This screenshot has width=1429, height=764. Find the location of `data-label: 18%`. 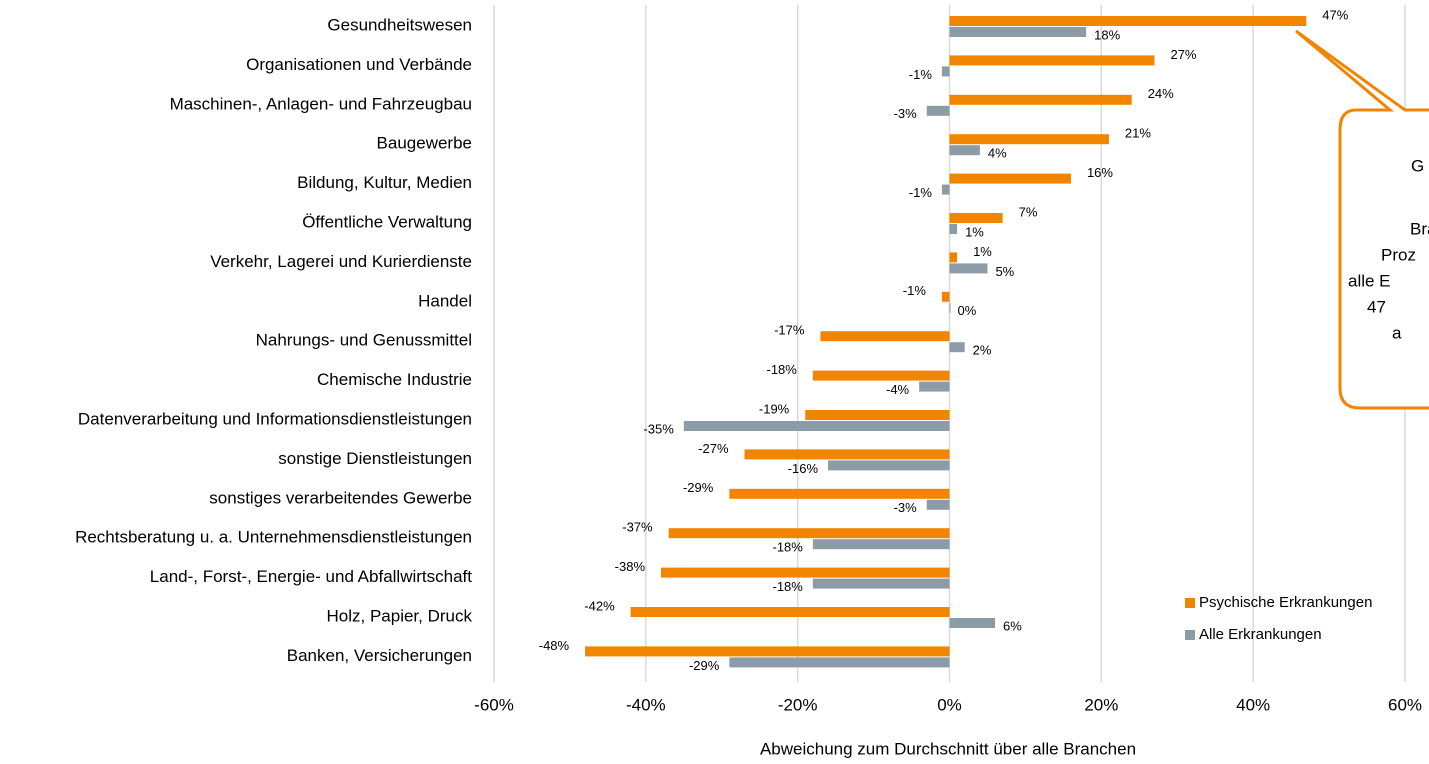

data-label: 18% is located at coordinates (1107, 34).